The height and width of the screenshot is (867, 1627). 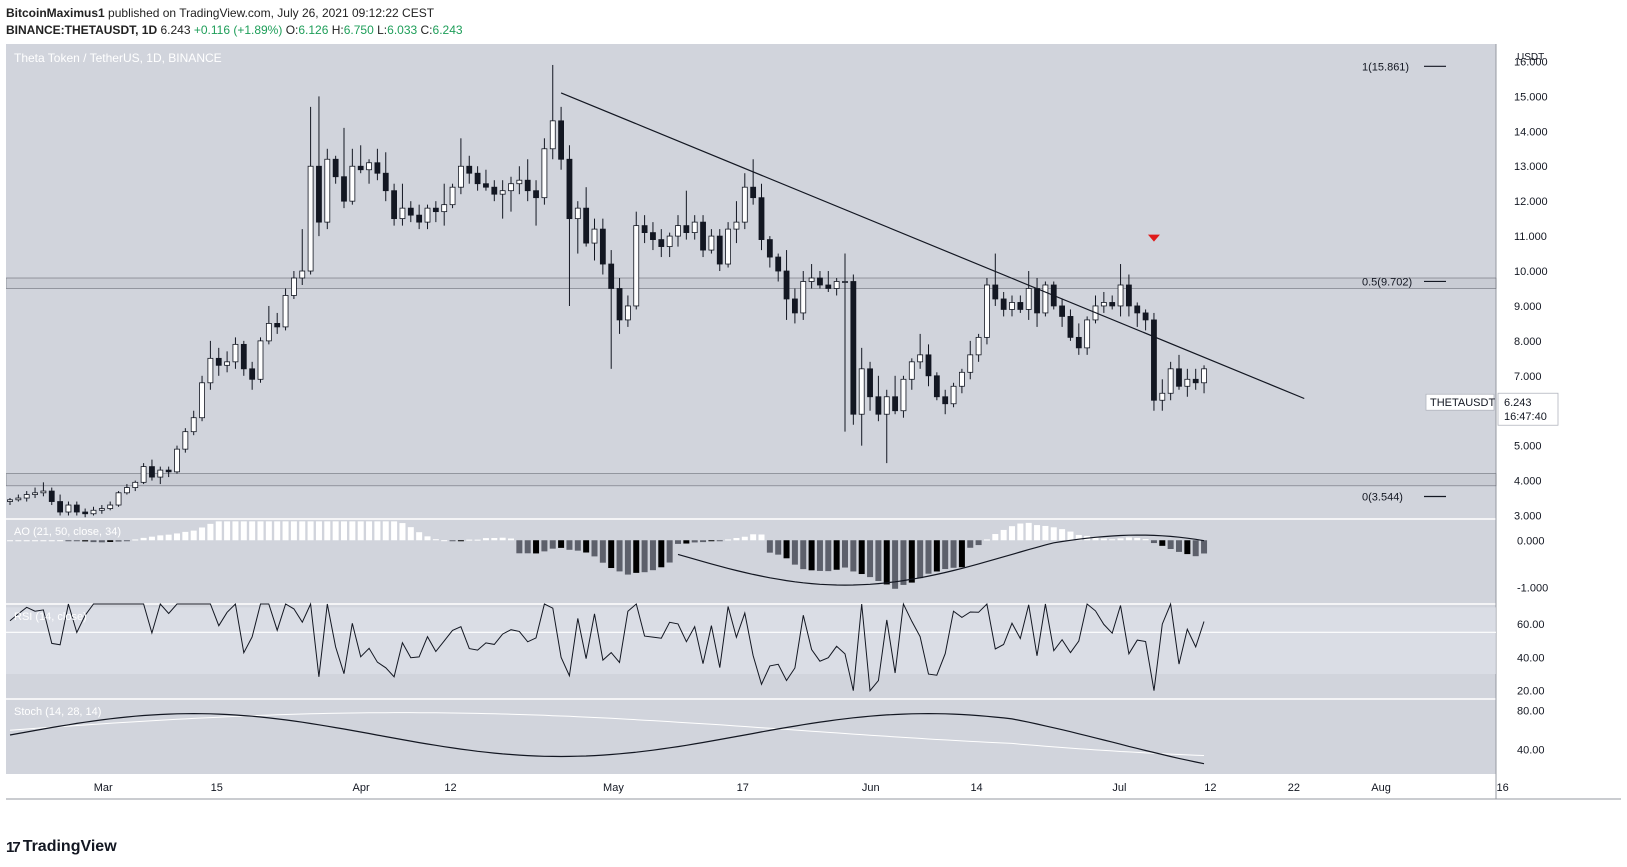 What do you see at coordinates (1531, 202) in the screenshot?
I see `price-tick-label: 12.000` at bounding box center [1531, 202].